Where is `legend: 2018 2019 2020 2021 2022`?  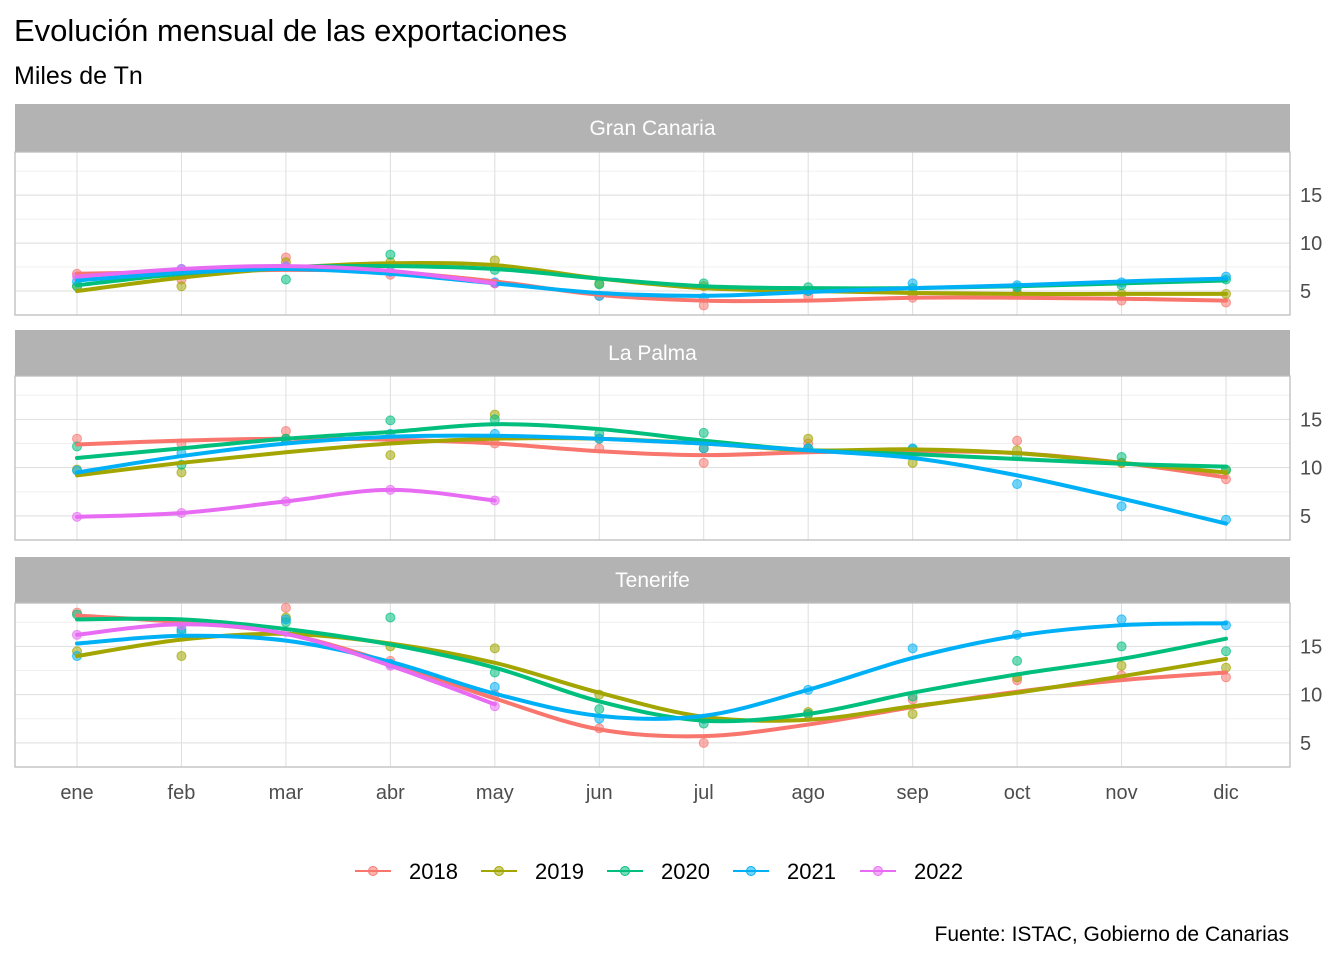 legend: 2018 2019 2020 2021 2022 is located at coordinates (659, 871).